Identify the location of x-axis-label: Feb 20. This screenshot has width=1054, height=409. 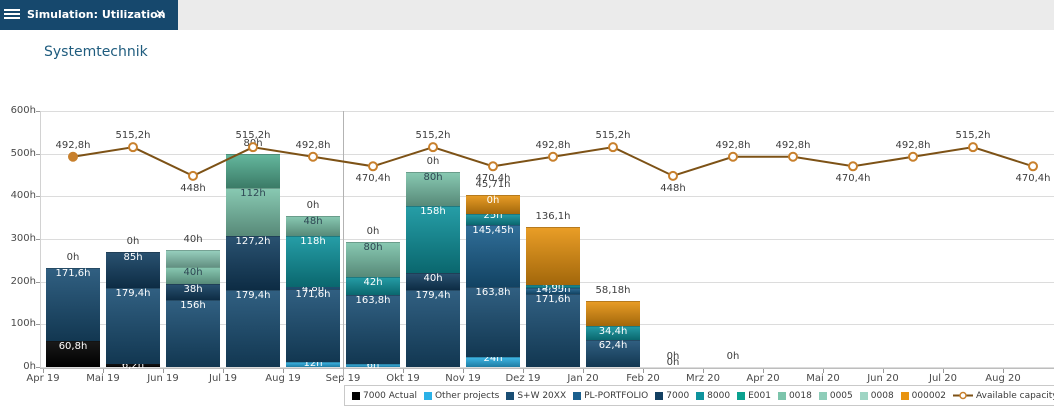
(643, 378).